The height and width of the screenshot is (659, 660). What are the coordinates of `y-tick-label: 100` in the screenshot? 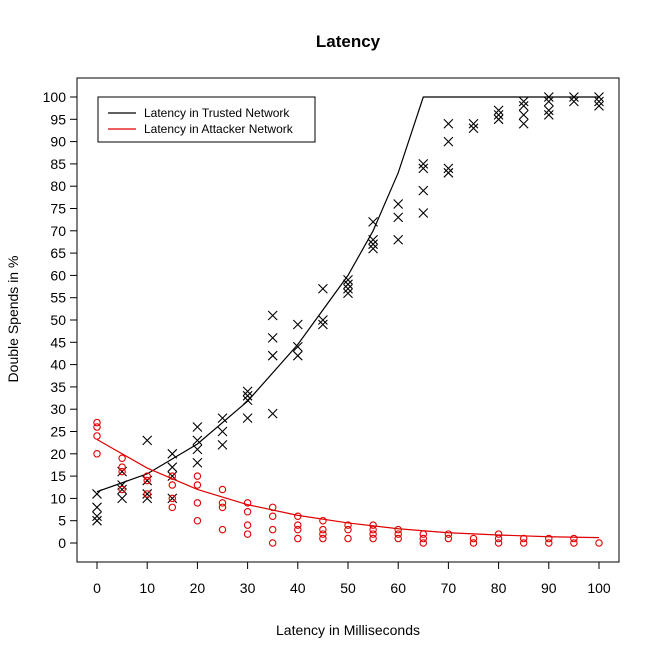 It's located at (55, 97).